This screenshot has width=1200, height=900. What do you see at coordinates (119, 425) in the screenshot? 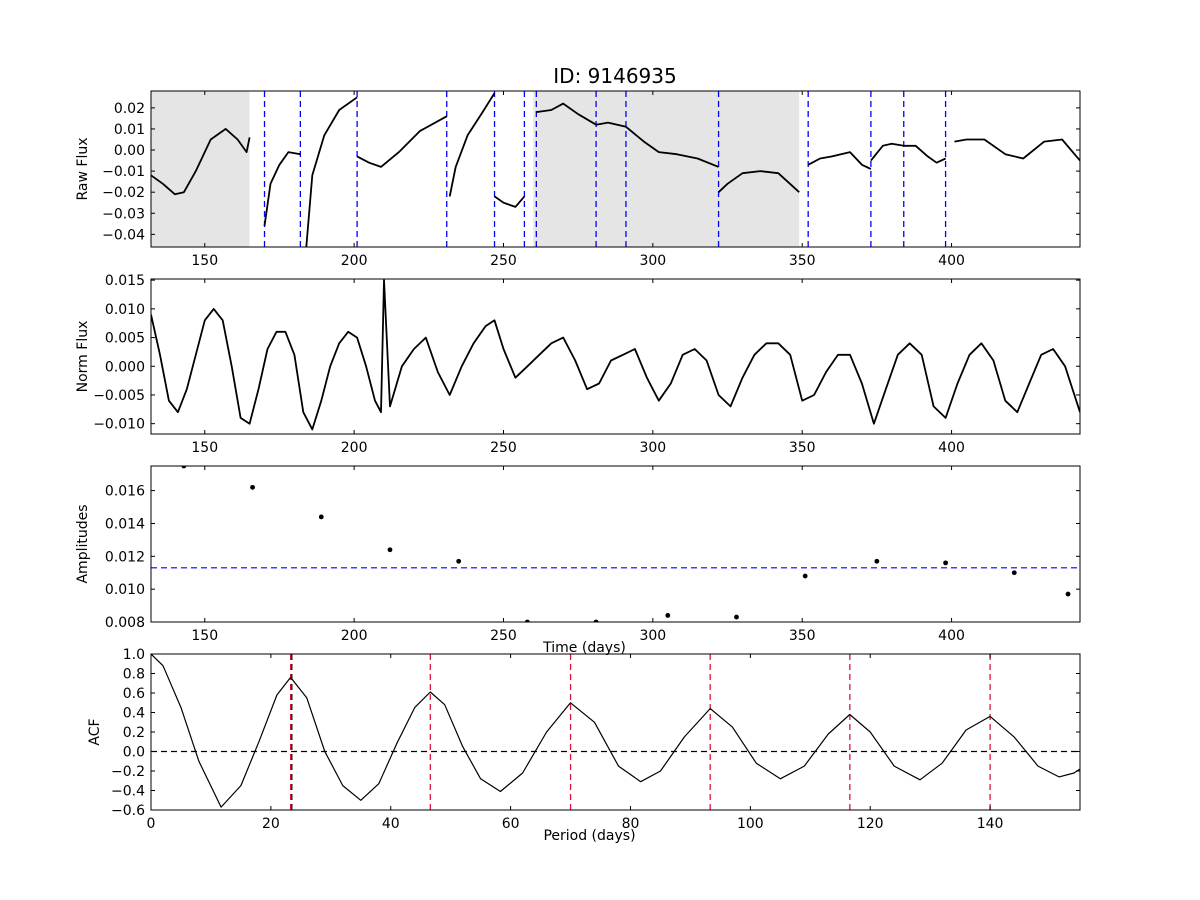
I see `y-tick-label: −0.010` at bounding box center [119, 425].